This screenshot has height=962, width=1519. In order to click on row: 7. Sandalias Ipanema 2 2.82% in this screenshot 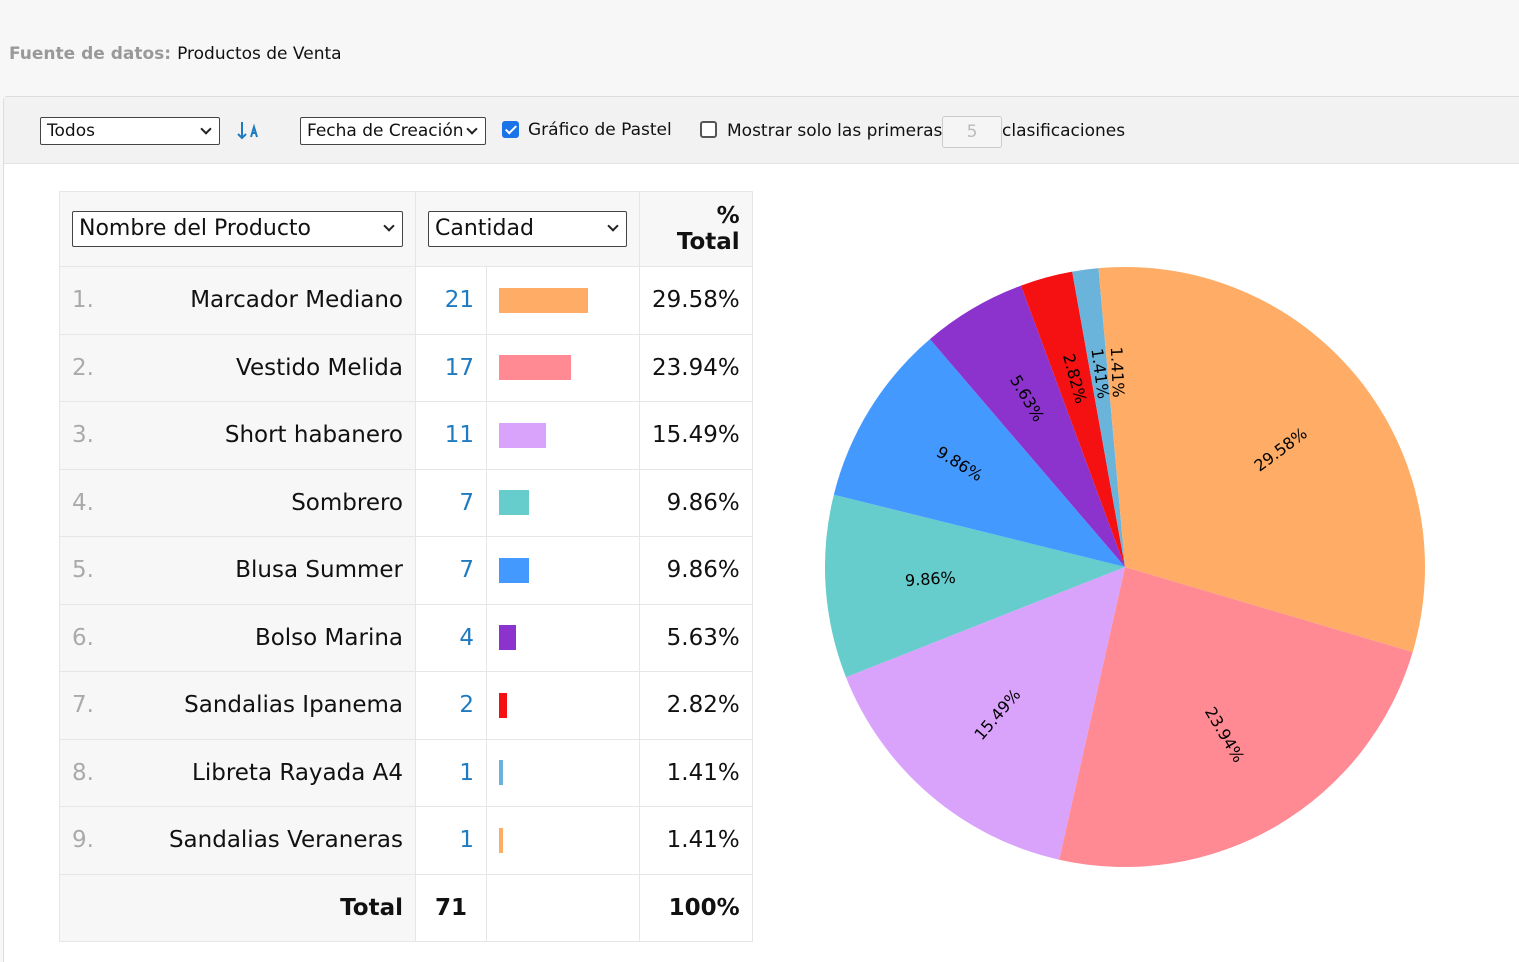, I will do `click(406, 705)`.